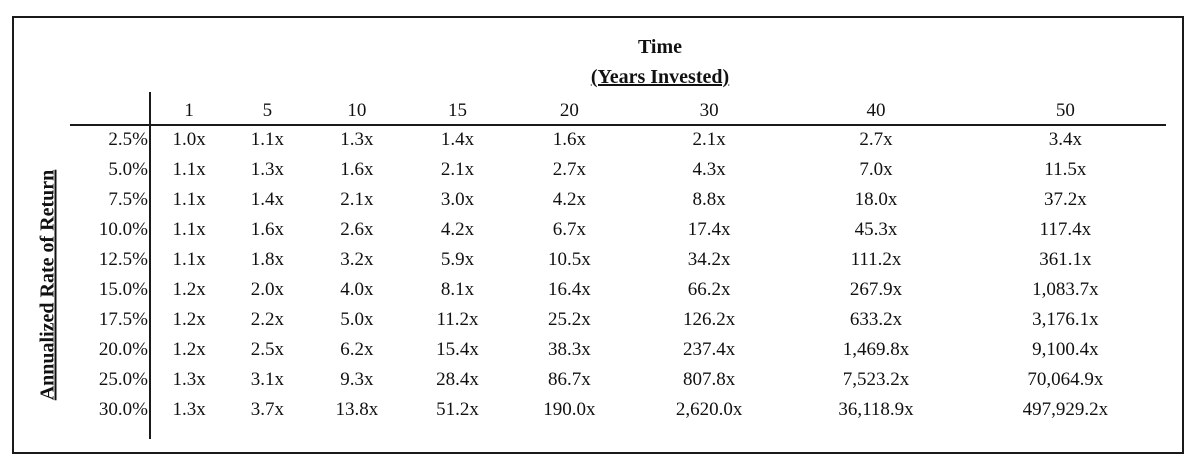 The height and width of the screenshot is (471, 1200). What do you see at coordinates (876, 319) in the screenshot?
I see `multiple-cell: 633.2x` at bounding box center [876, 319].